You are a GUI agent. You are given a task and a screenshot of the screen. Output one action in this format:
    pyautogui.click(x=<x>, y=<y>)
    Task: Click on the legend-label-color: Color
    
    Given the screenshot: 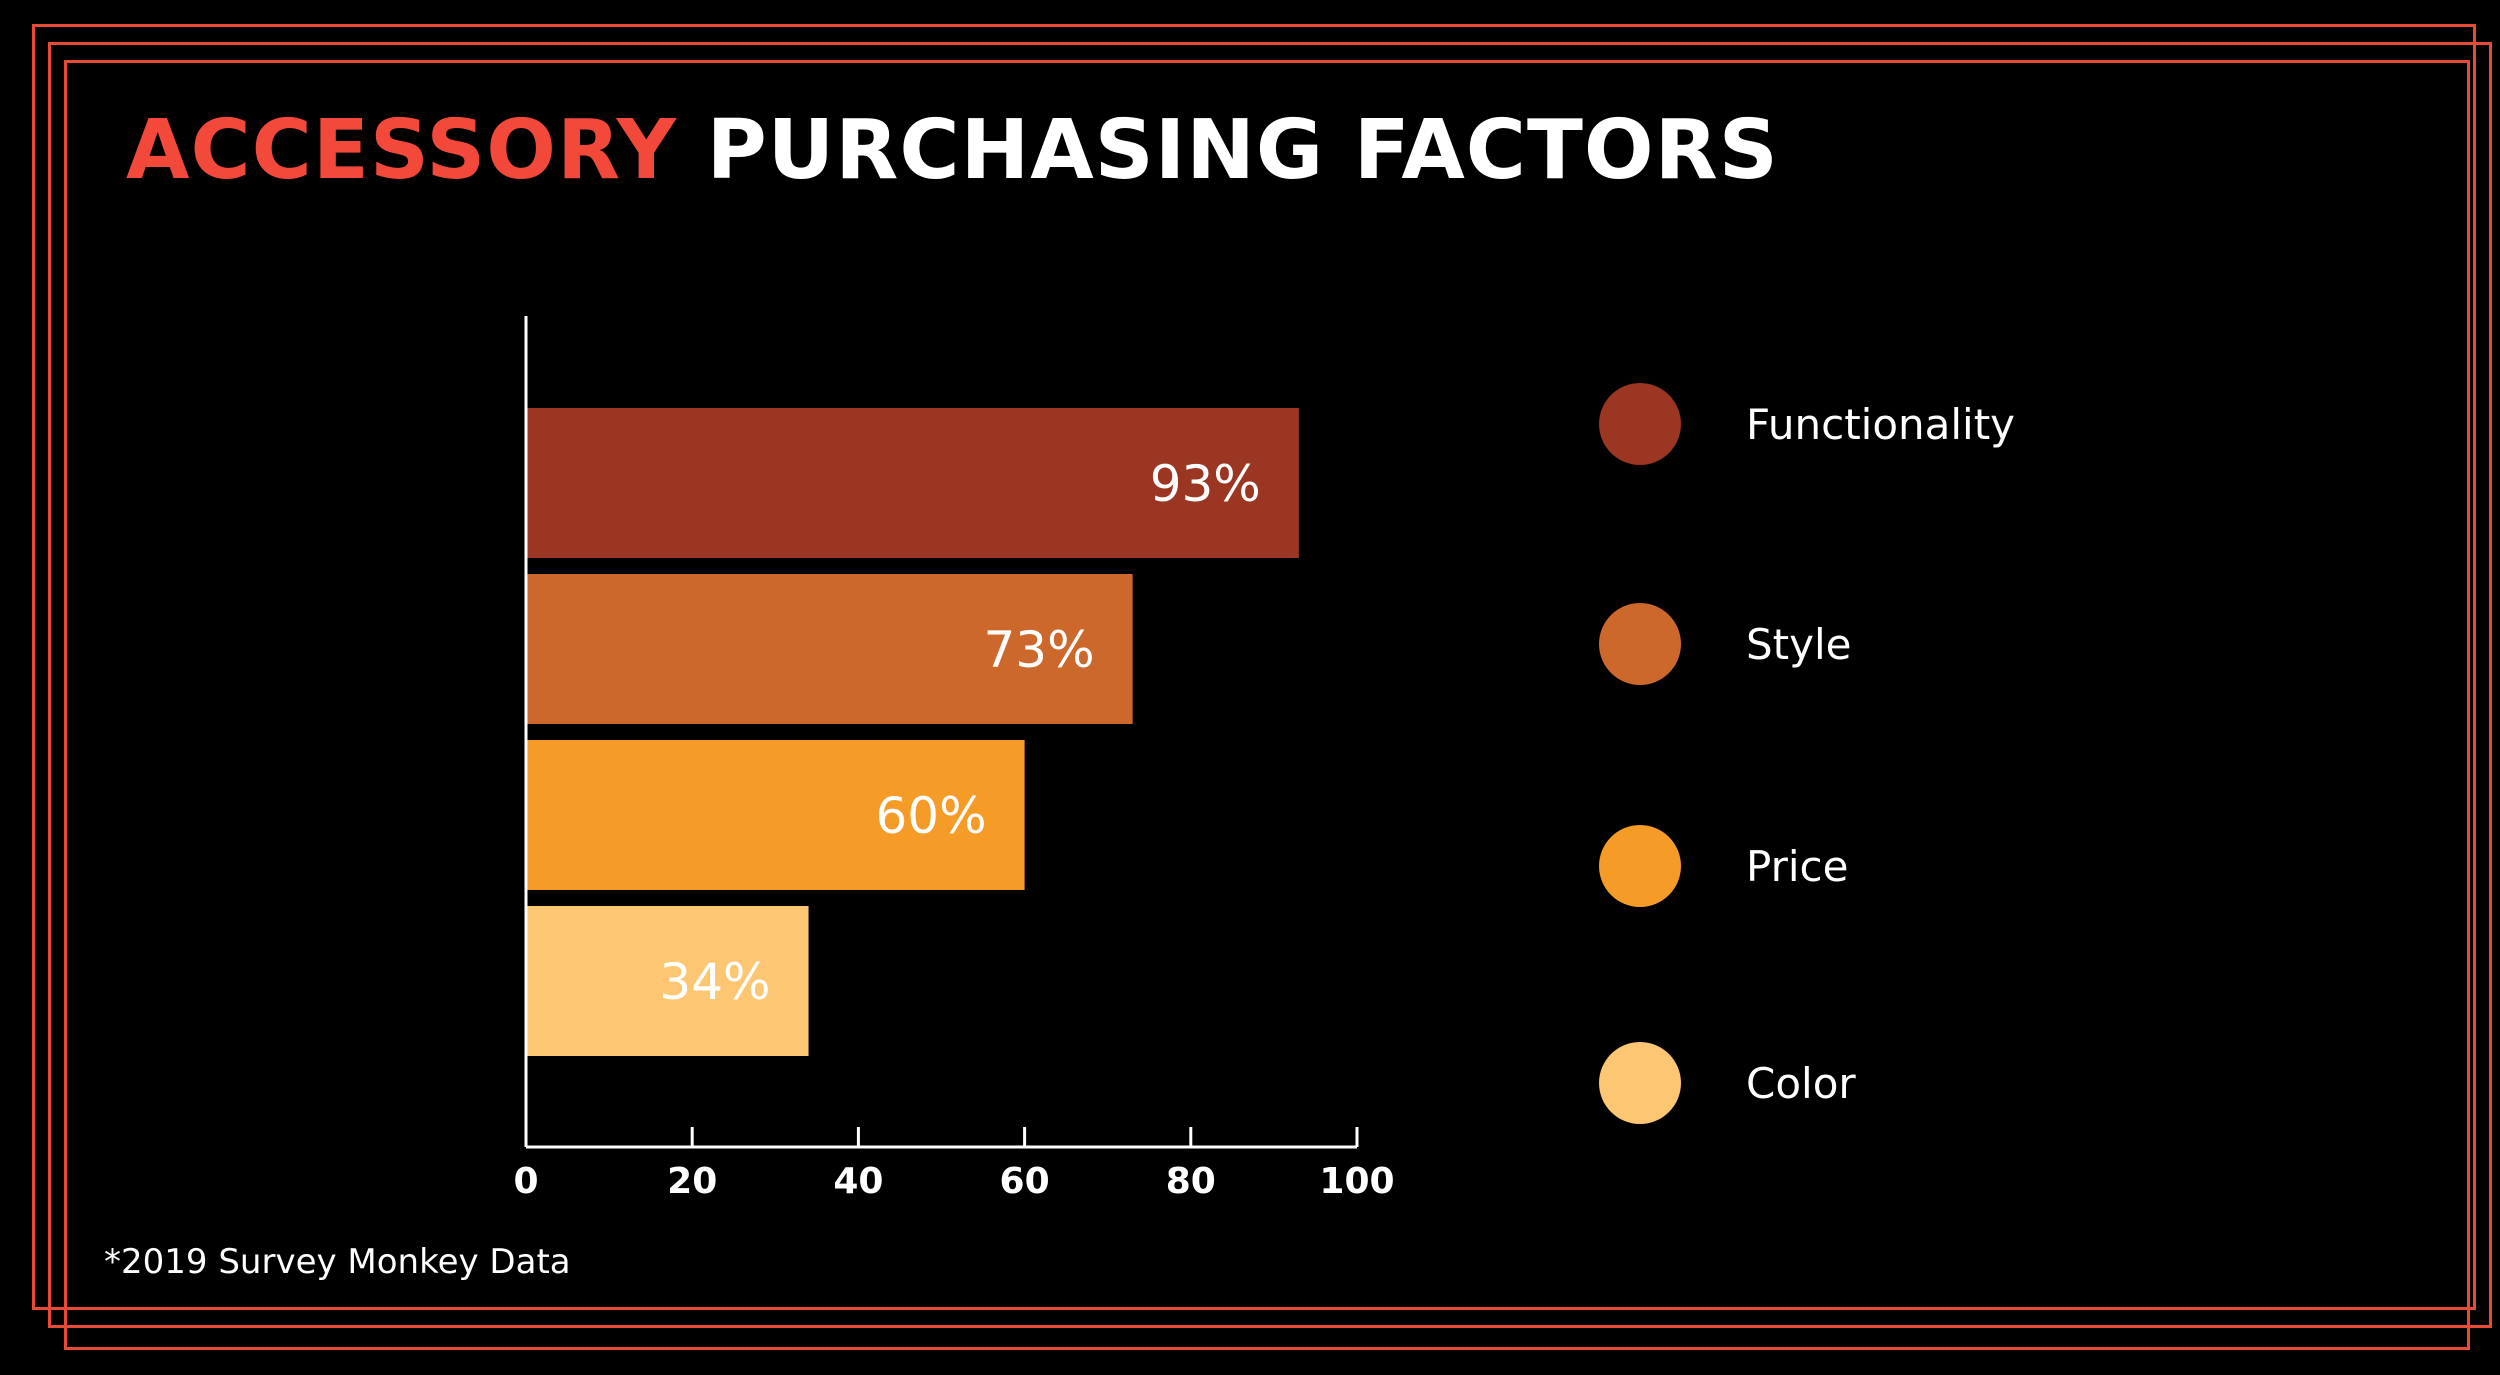 What is the action you would take?
    pyautogui.click(x=1801, y=1083)
    